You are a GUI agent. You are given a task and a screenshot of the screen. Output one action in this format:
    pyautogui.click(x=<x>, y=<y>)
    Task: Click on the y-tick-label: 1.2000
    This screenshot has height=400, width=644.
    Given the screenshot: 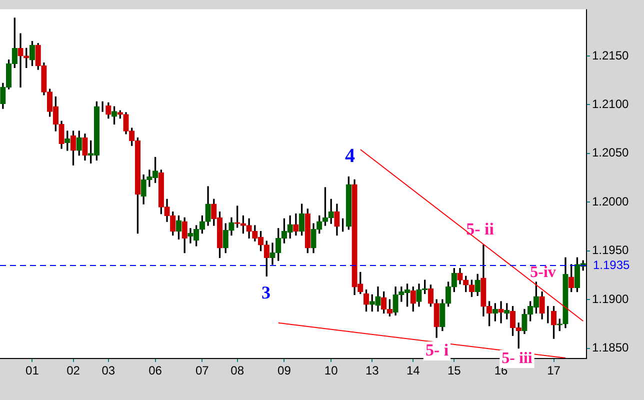 What is the action you would take?
    pyautogui.click(x=611, y=201)
    